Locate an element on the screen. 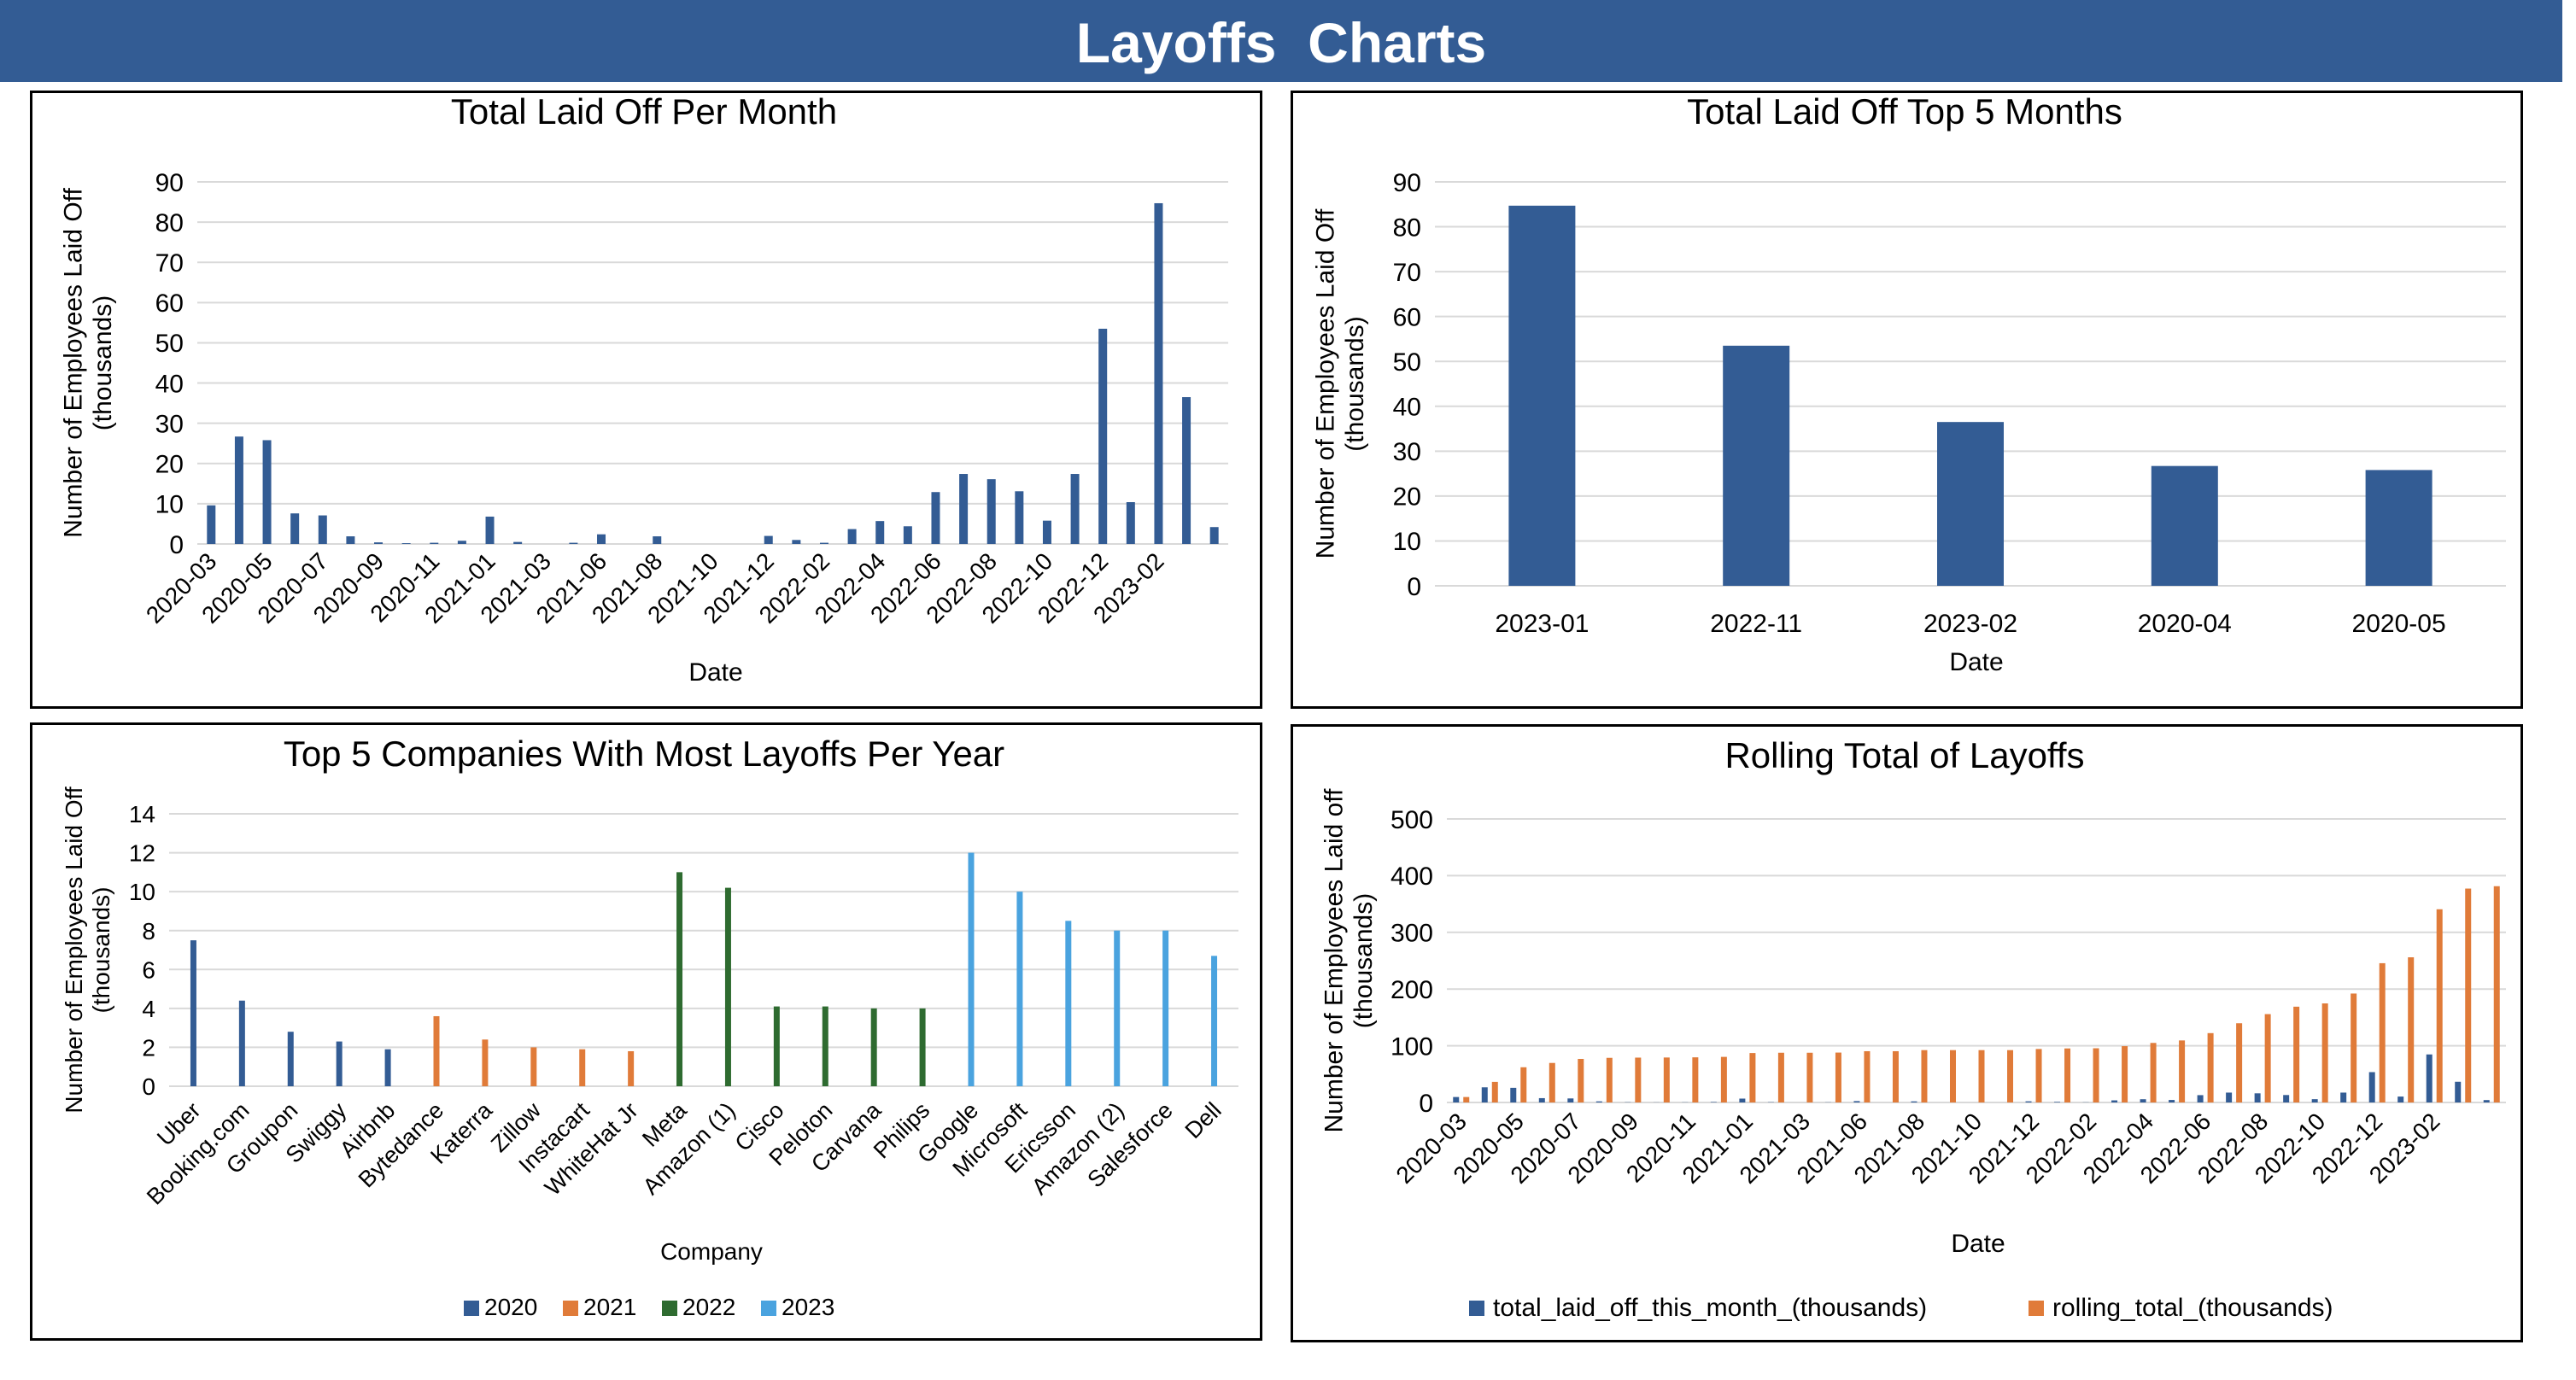  legend-label: 2021 is located at coordinates (609, 1307).